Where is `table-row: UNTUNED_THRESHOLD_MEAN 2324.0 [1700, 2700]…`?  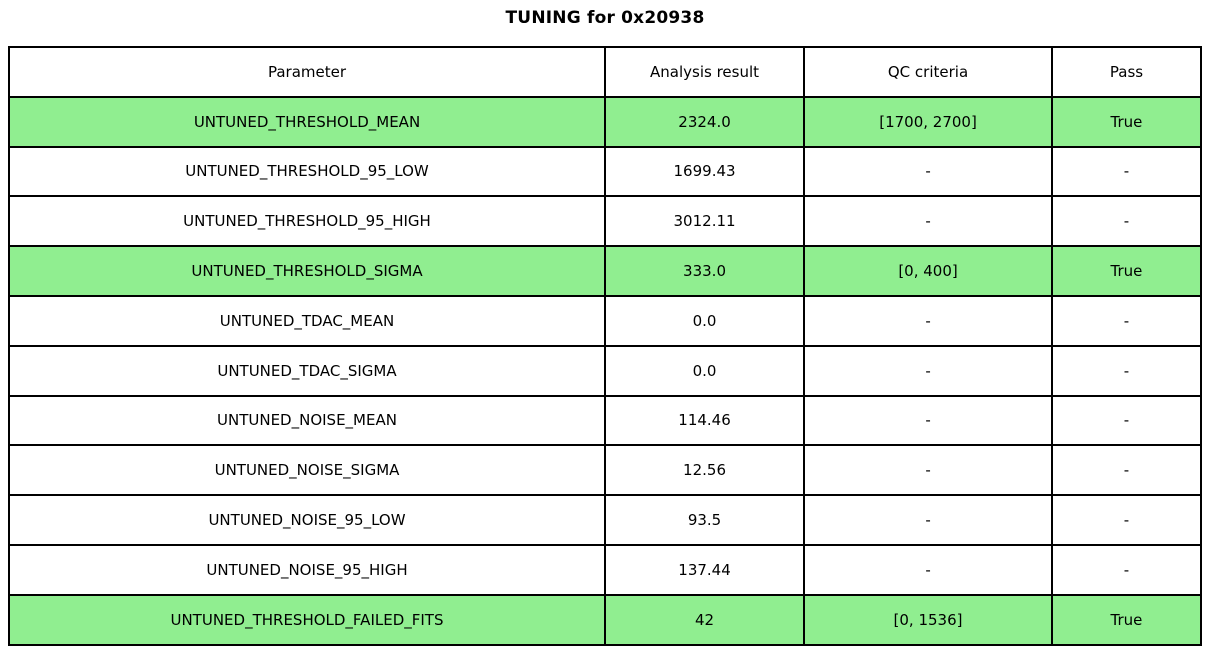 table-row: UNTUNED_THRESHOLD_MEAN 2324.0 [1700, 2700]… is located at coordinates (605, 121).